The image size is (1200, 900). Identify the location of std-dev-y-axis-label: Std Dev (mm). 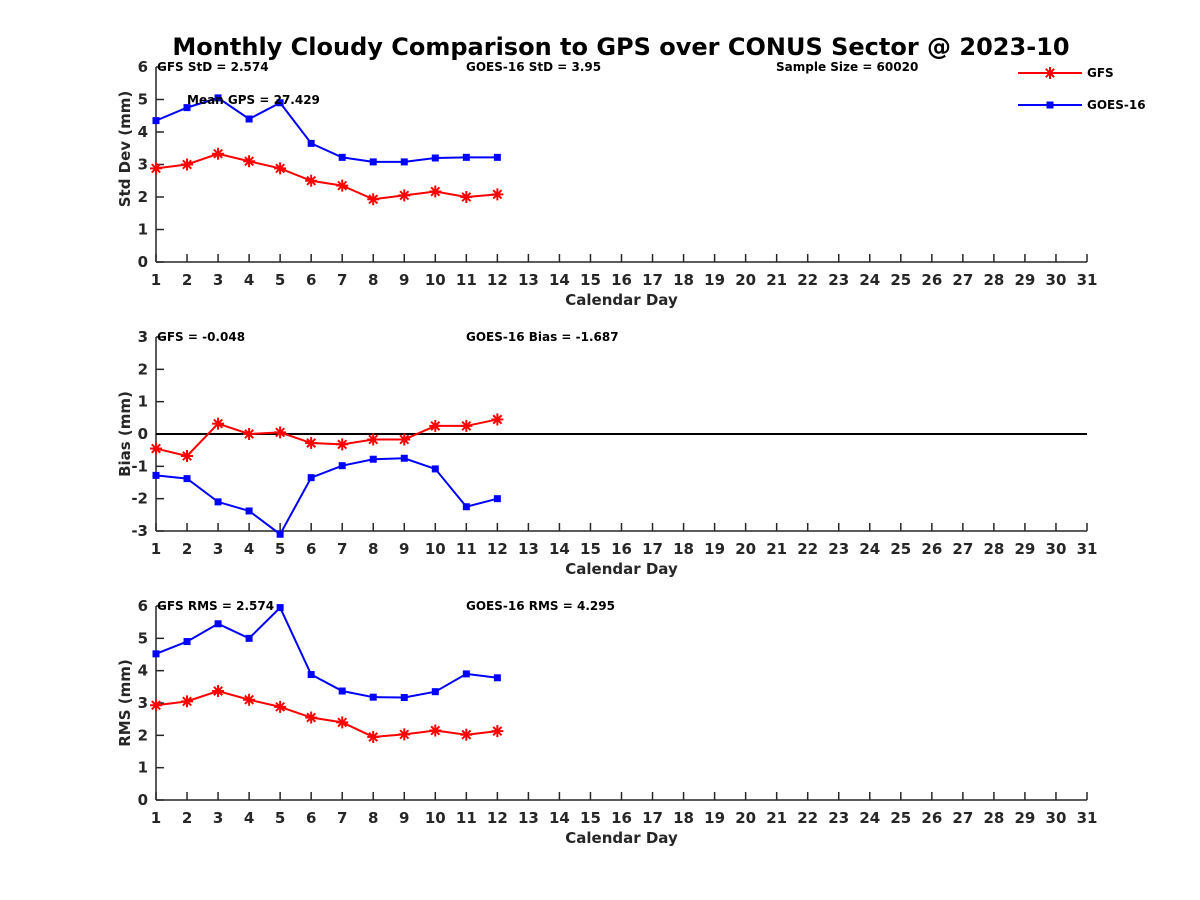
(125, 149).